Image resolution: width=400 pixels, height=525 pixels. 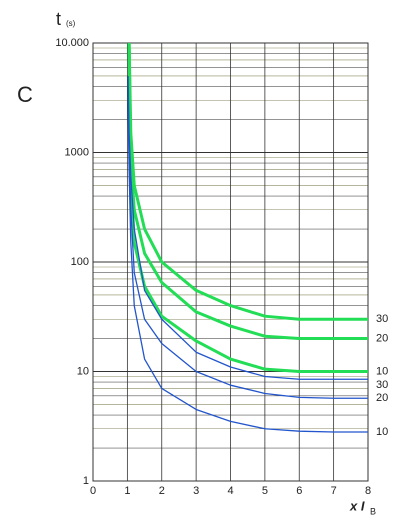 I want to click on x-tick-label: 0, so click(x=93, y=491).